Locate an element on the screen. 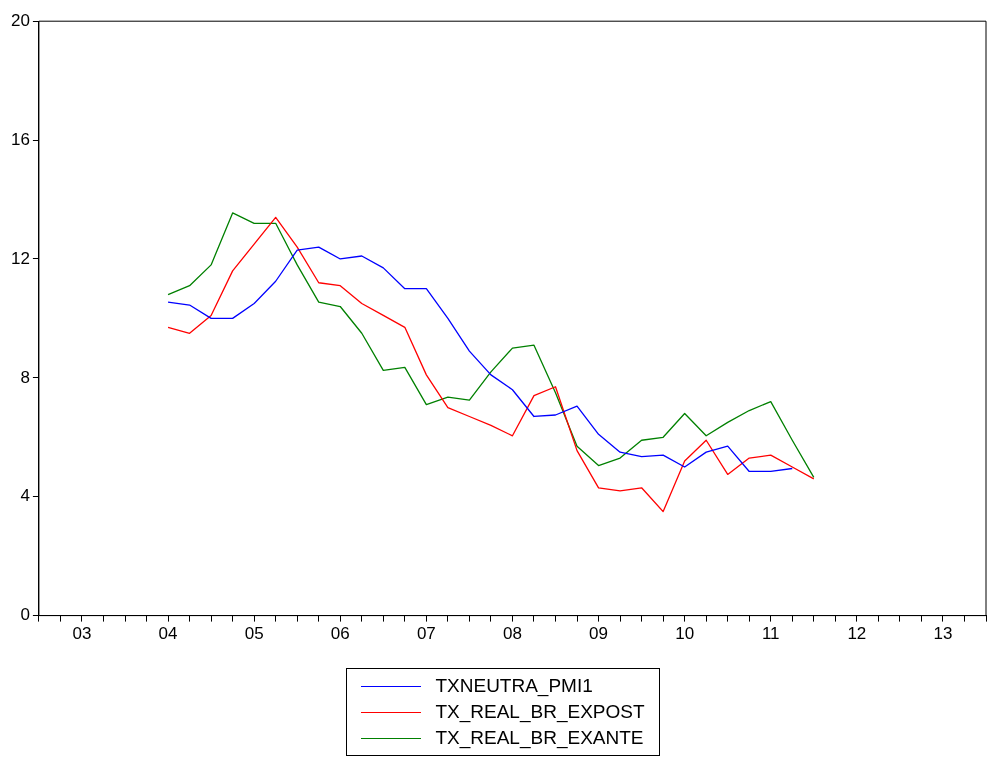  x-tick-label: 05 is located at coordinates (254, 634).